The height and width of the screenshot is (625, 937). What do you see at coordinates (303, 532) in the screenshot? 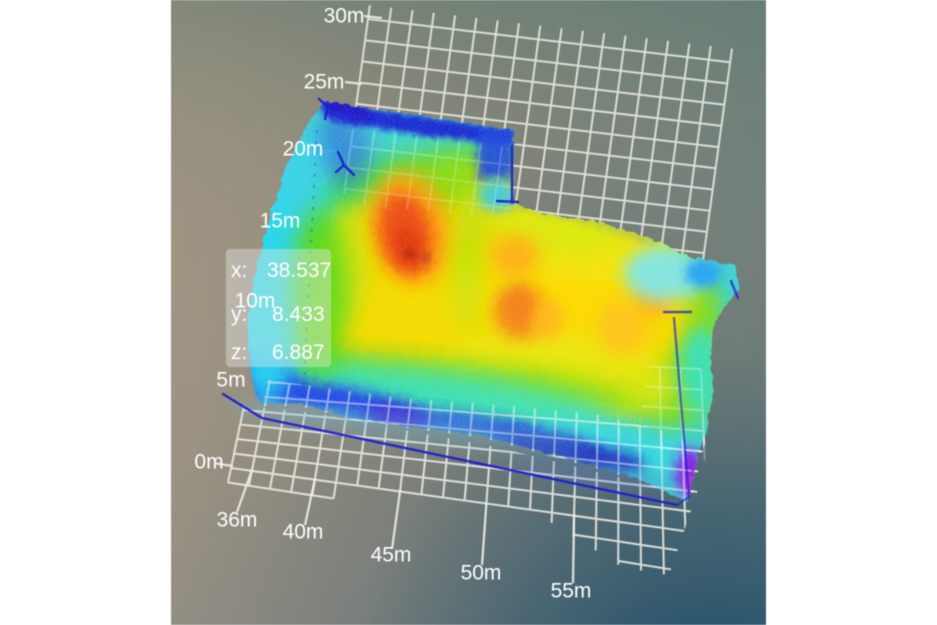
I see `svg-text: 40m` at bounding box center [303, 532].